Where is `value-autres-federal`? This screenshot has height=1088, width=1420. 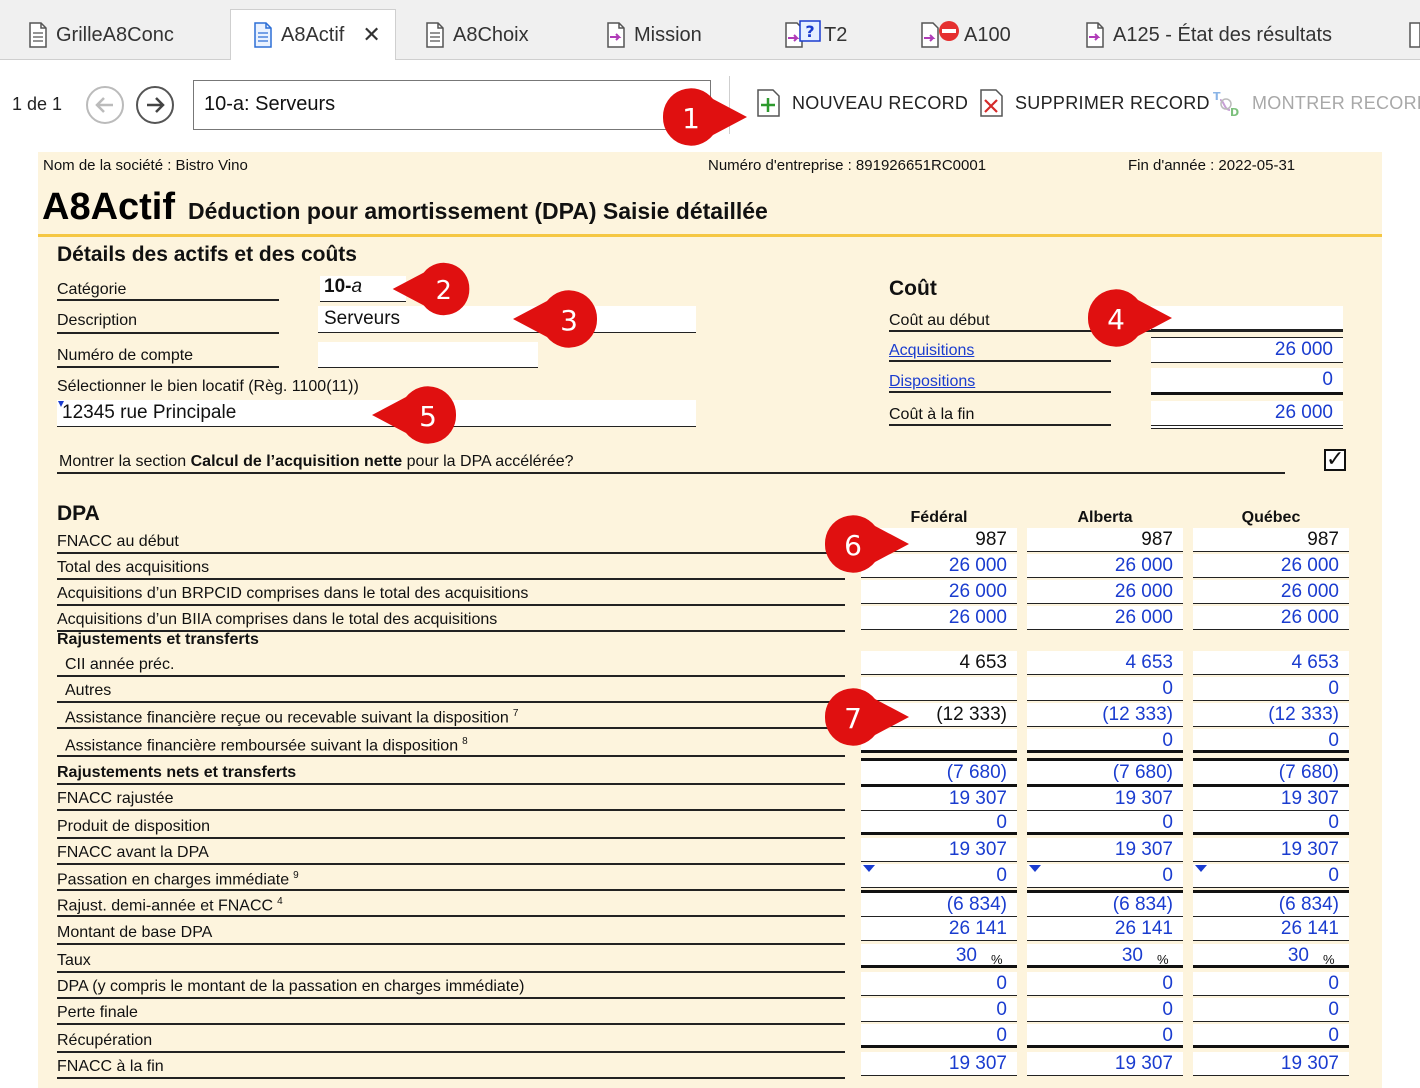
value-autres-federal is located at coordinates (939, 689).